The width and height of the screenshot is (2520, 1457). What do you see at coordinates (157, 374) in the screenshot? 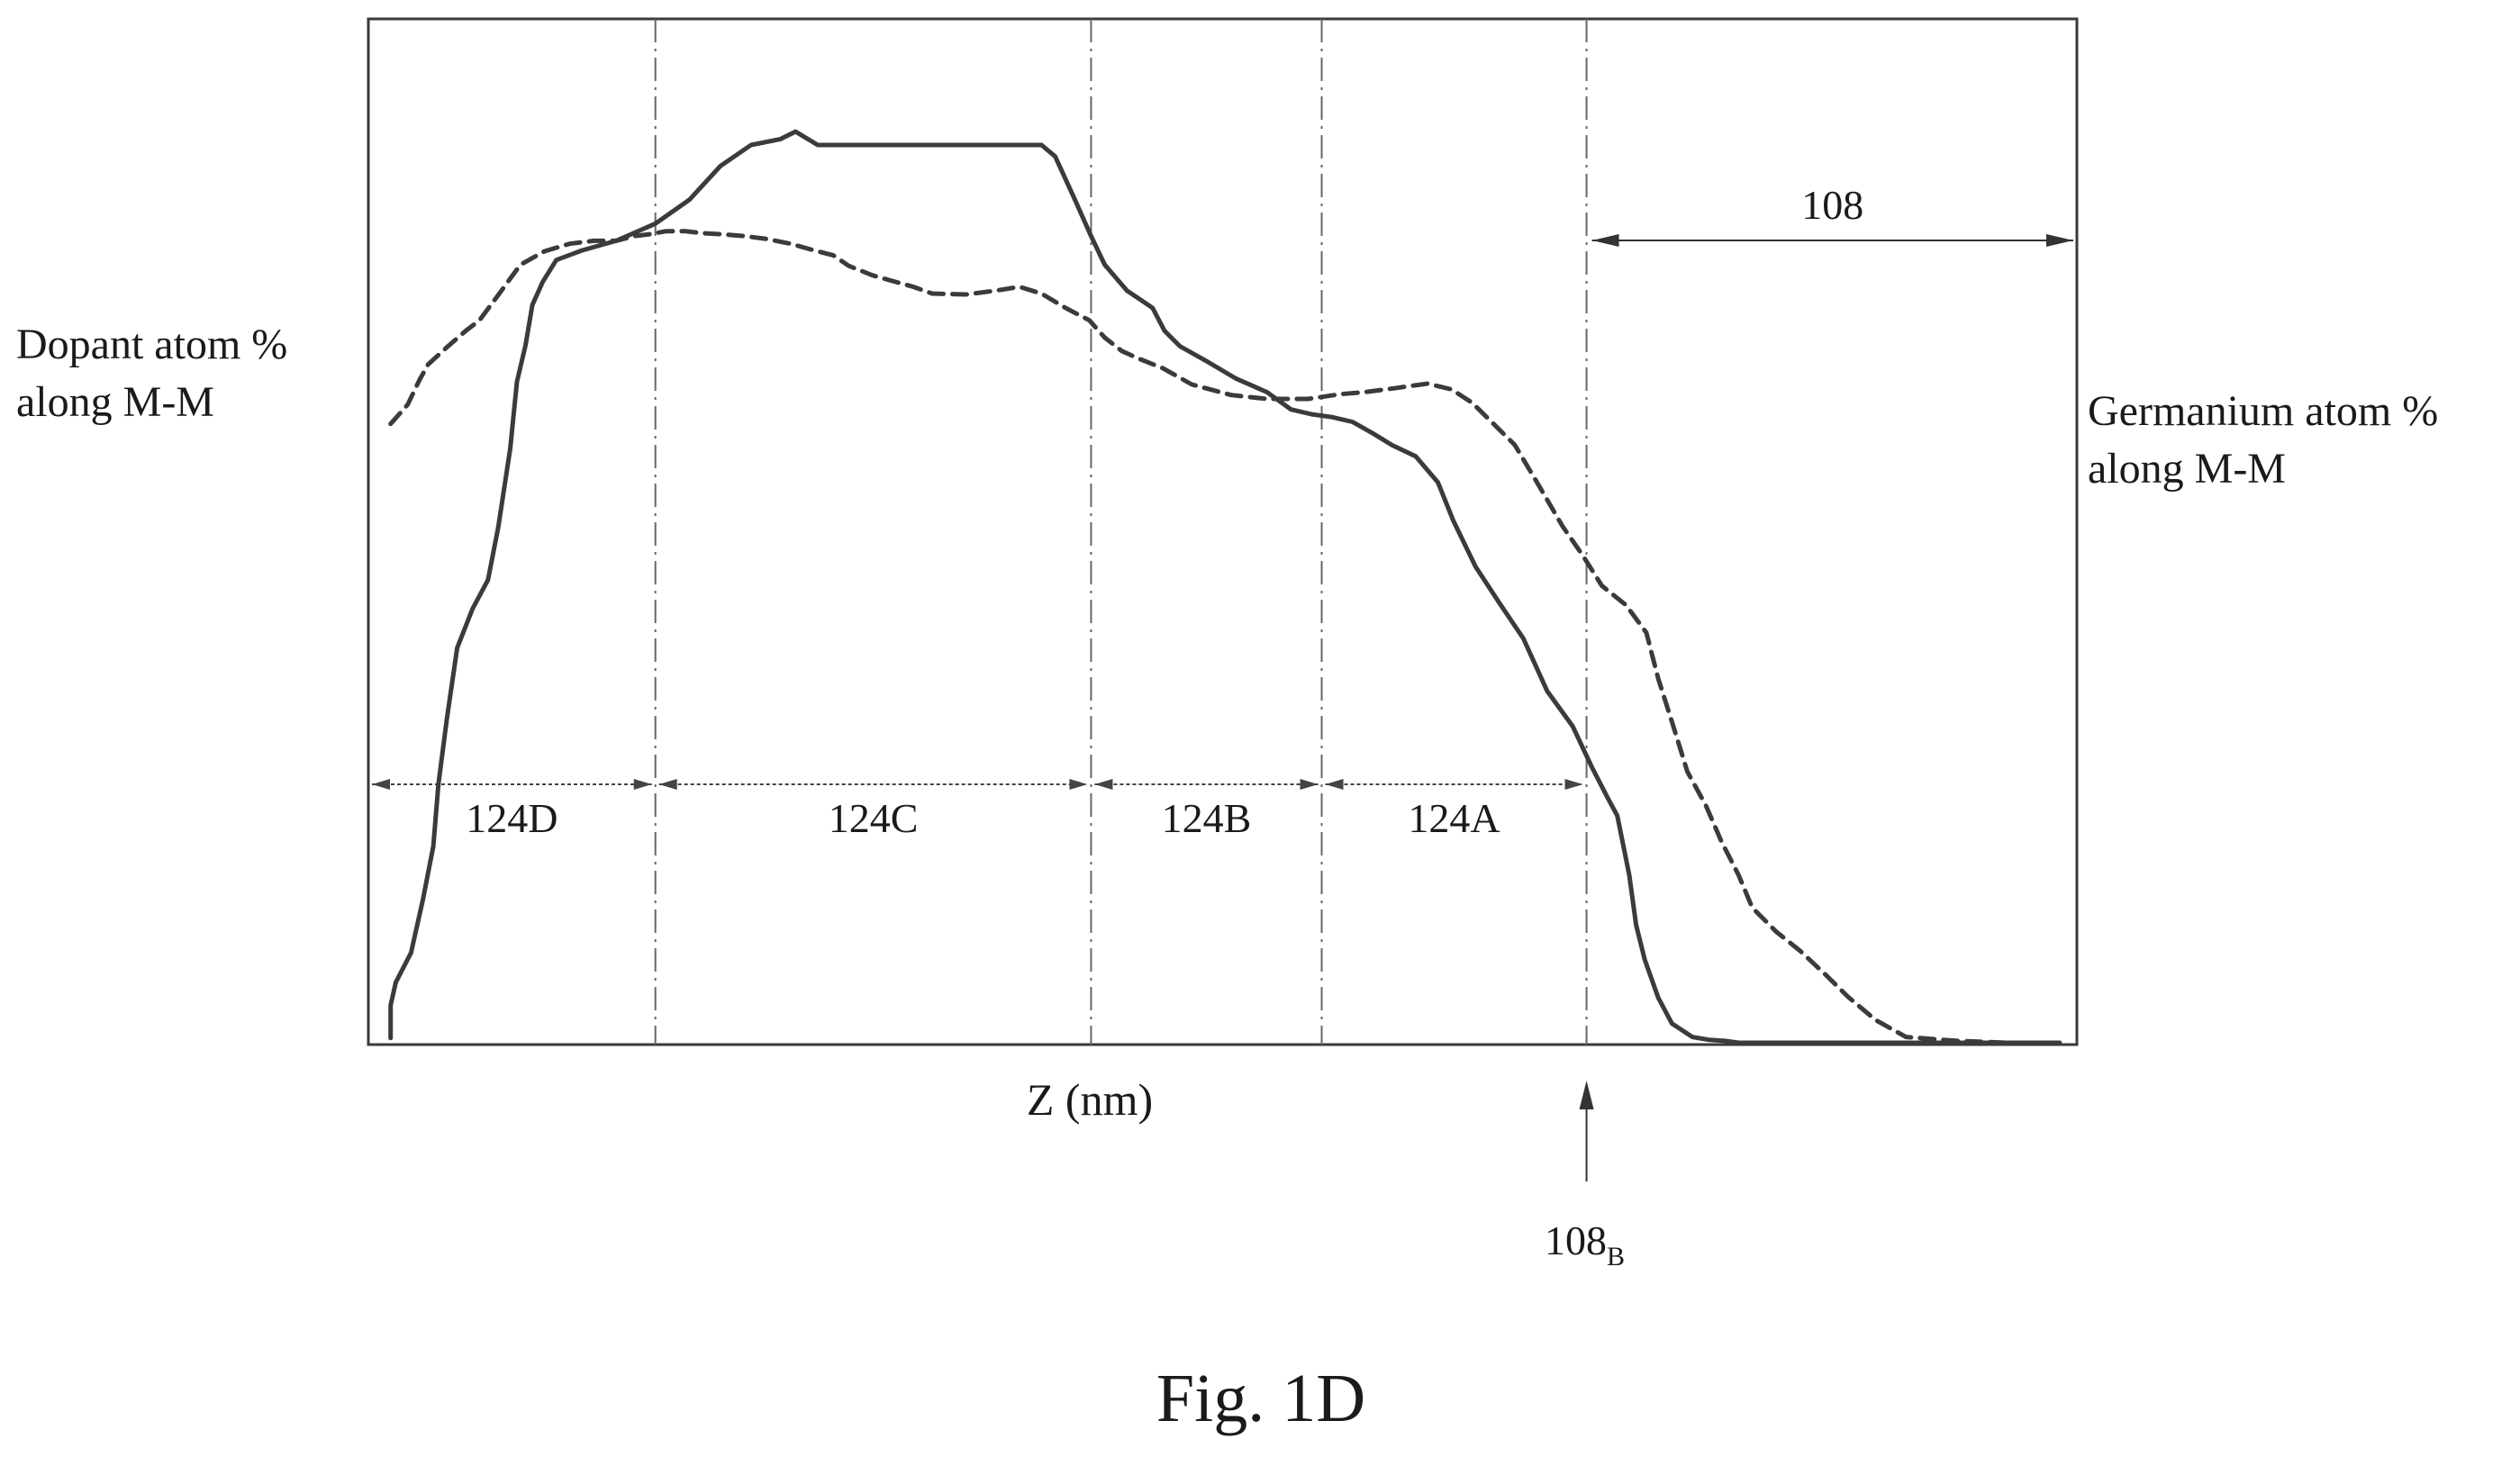
I see `y-axis-label-left: Dopant atom % along M-M` at bounding box center [157, 374].